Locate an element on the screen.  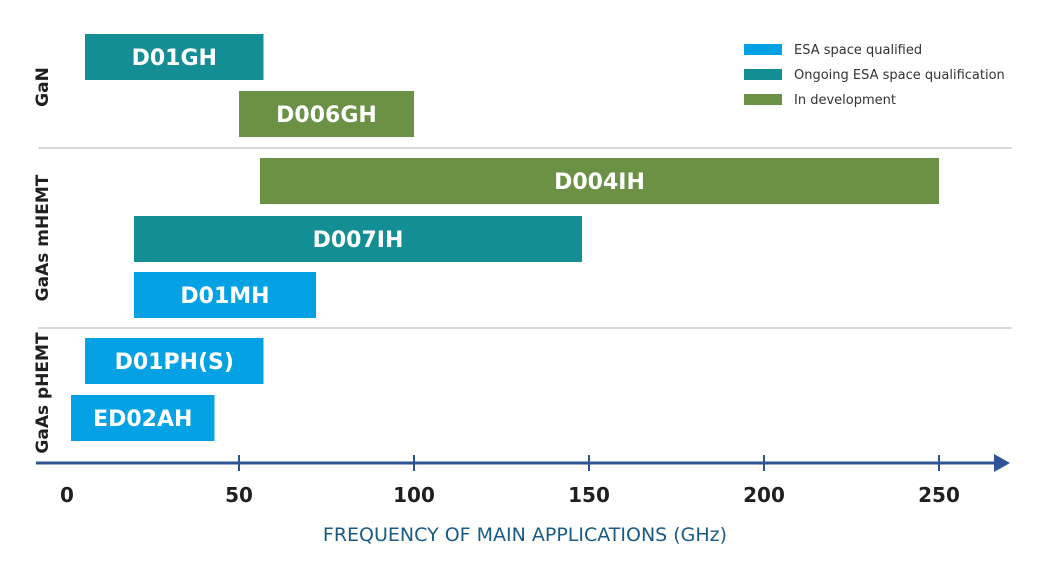
legend-item-in-development: In development is located at coordinates (820, 100).